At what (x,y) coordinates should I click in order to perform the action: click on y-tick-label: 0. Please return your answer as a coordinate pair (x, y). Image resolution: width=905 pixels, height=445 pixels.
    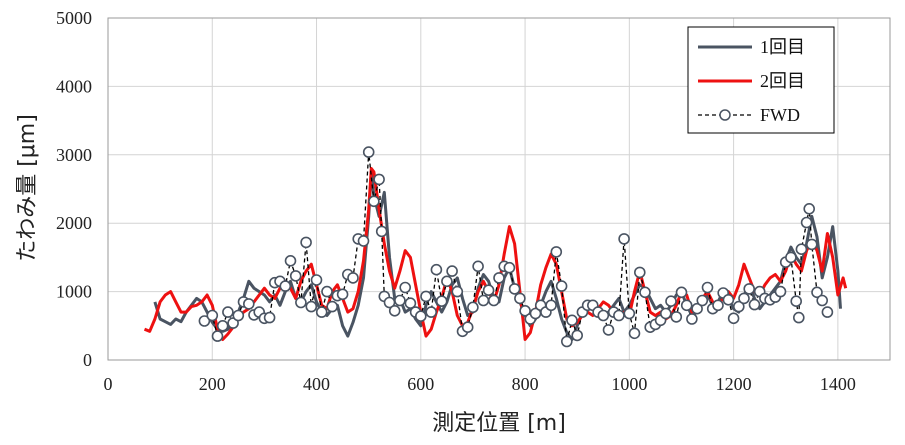
    Looking at the image, I should click on (87, 360).